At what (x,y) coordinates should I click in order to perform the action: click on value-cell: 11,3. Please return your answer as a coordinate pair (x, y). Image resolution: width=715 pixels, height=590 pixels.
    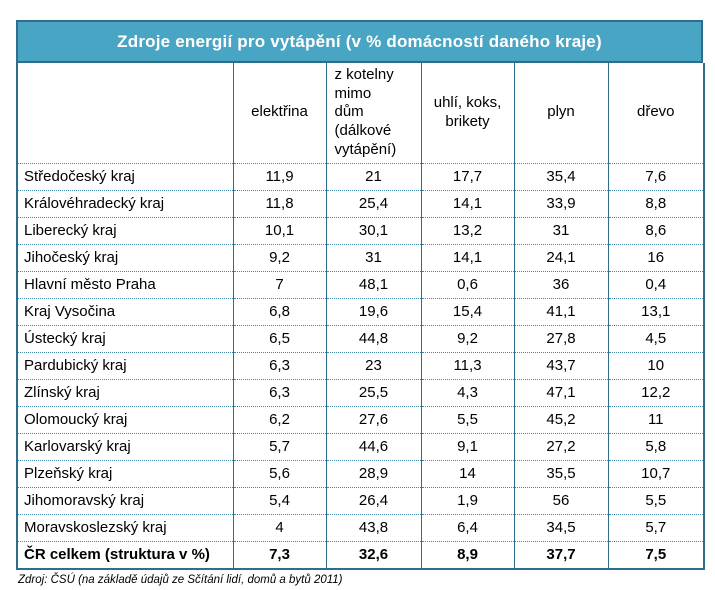
    Looking at the image, I should click on (467, 365).